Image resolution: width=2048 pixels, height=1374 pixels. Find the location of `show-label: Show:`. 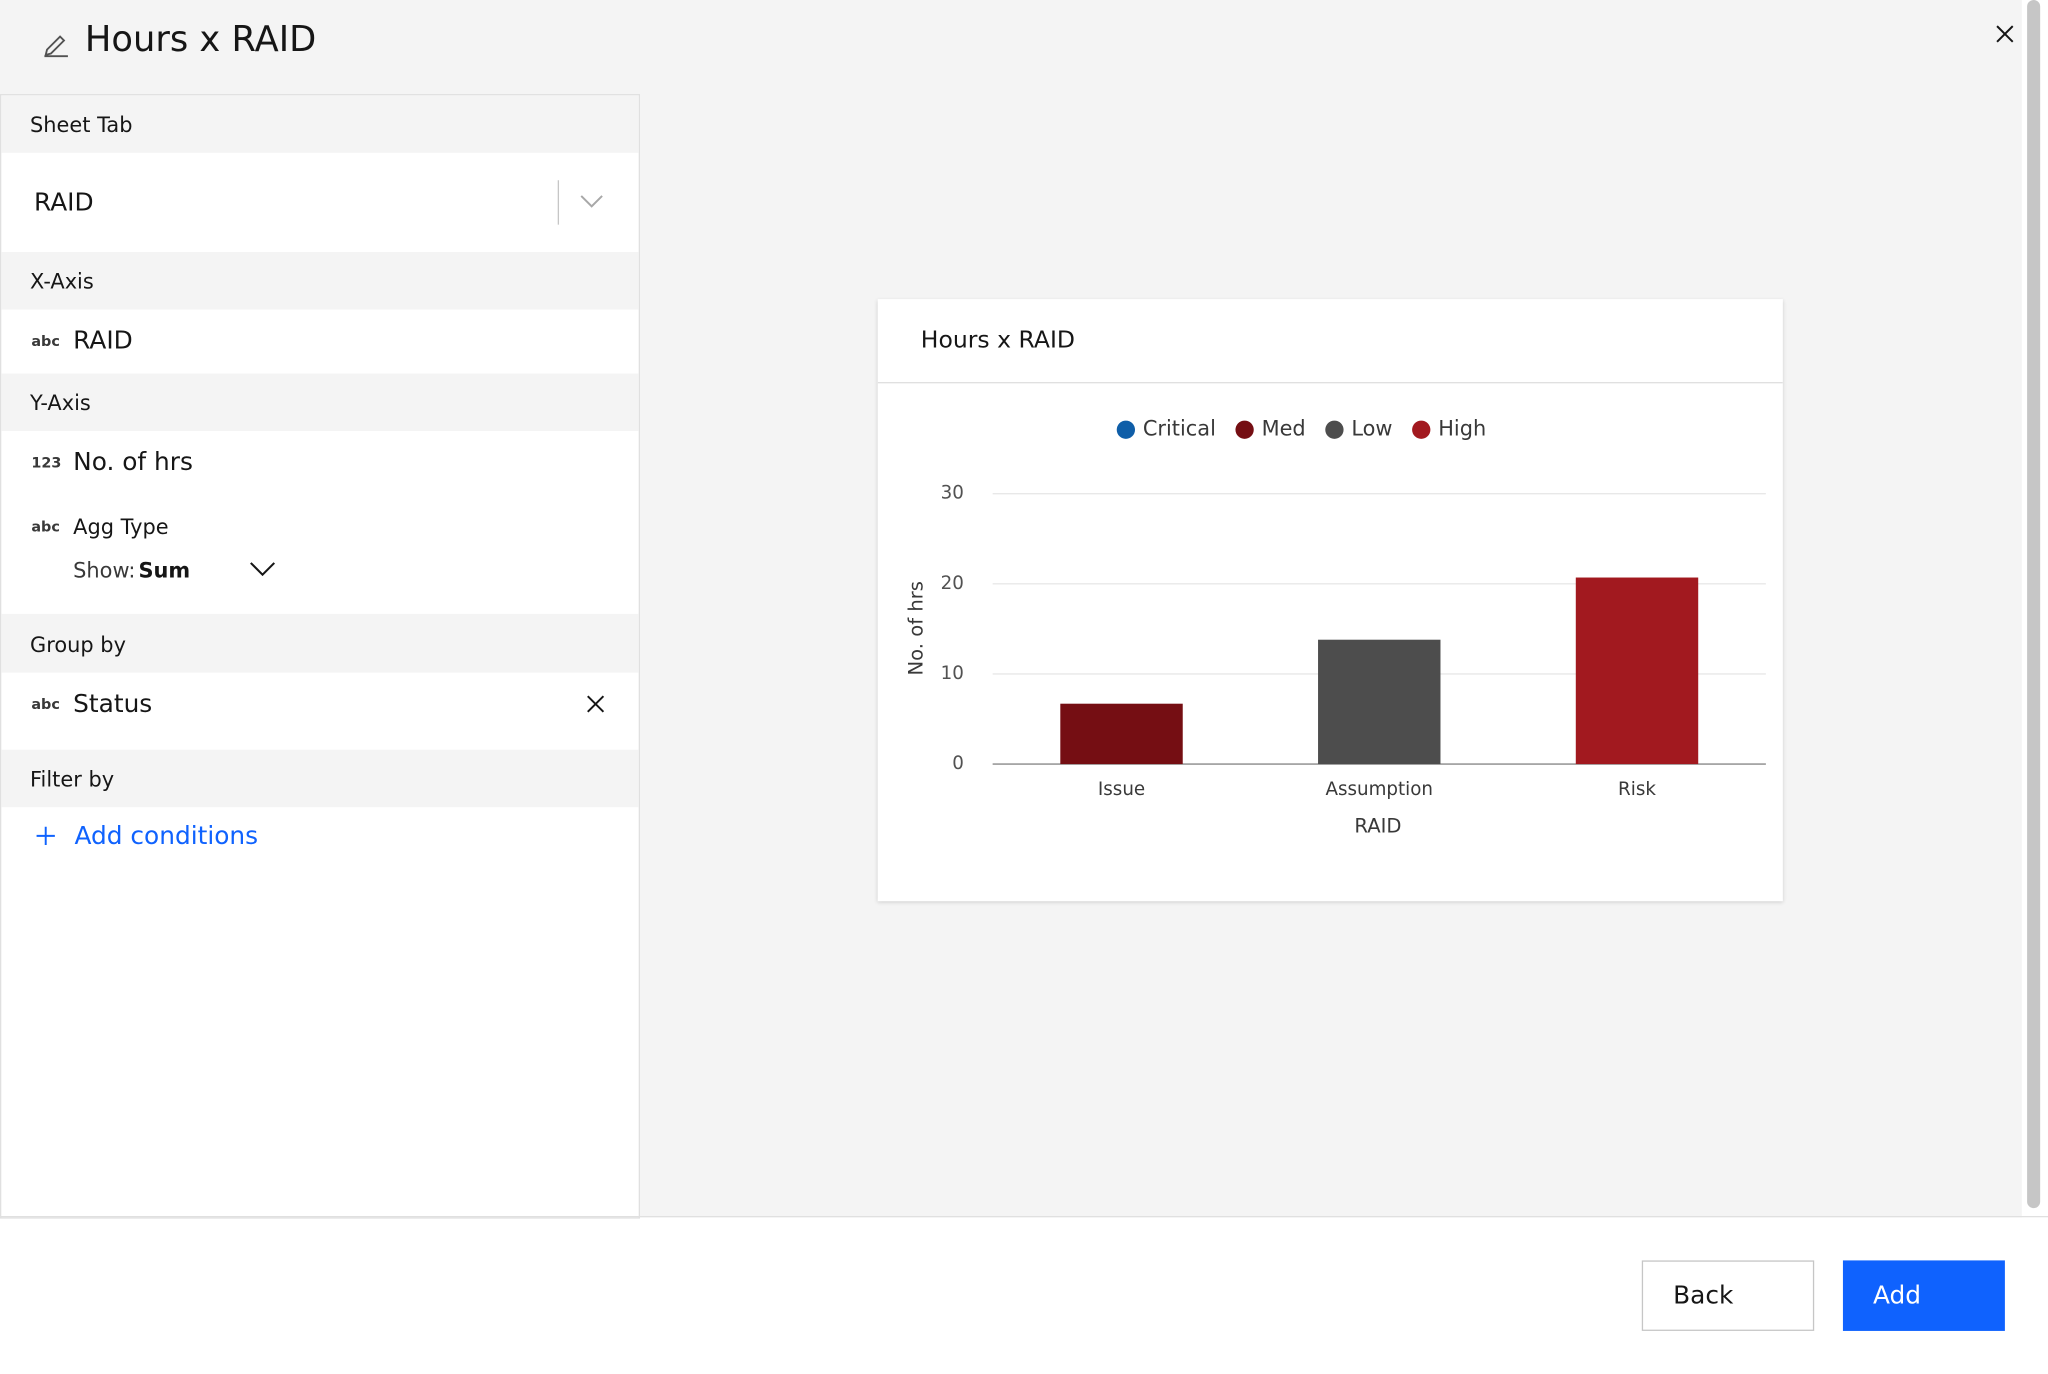

show-label: Show: is located at coordinates (104, 570).